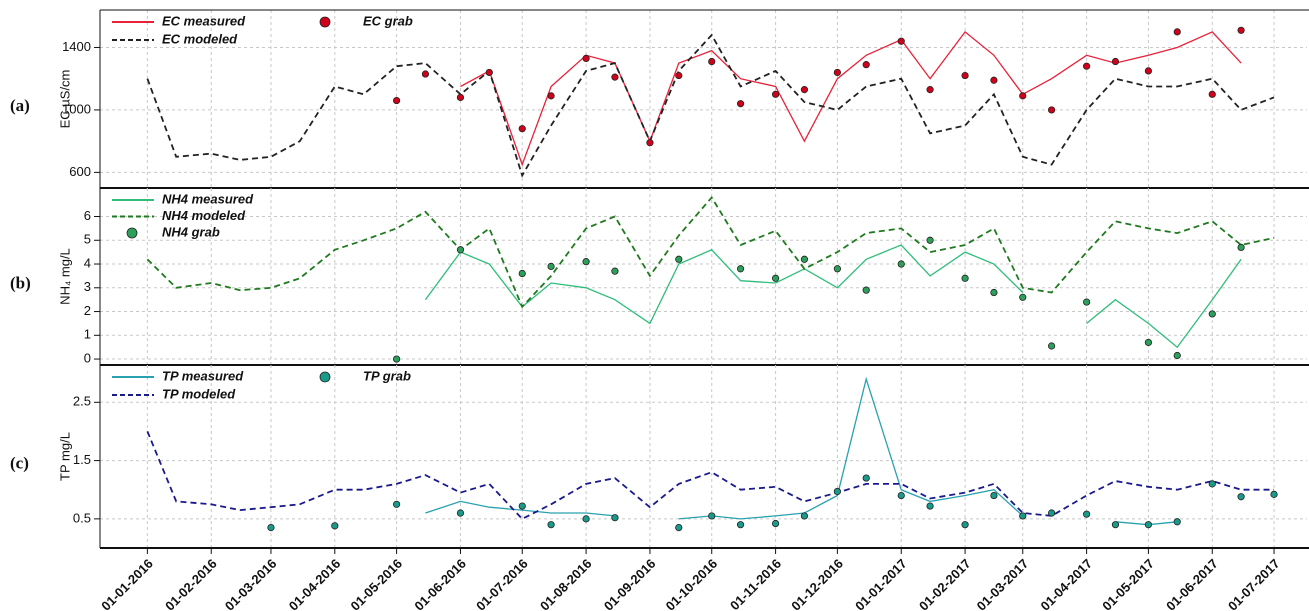 The height and width of the screenshot is (611, 1309). What do you see at coordinates (87, 310) in the screenshot?
I see `y-tick-label: 2` at bounding box center [87, 310].